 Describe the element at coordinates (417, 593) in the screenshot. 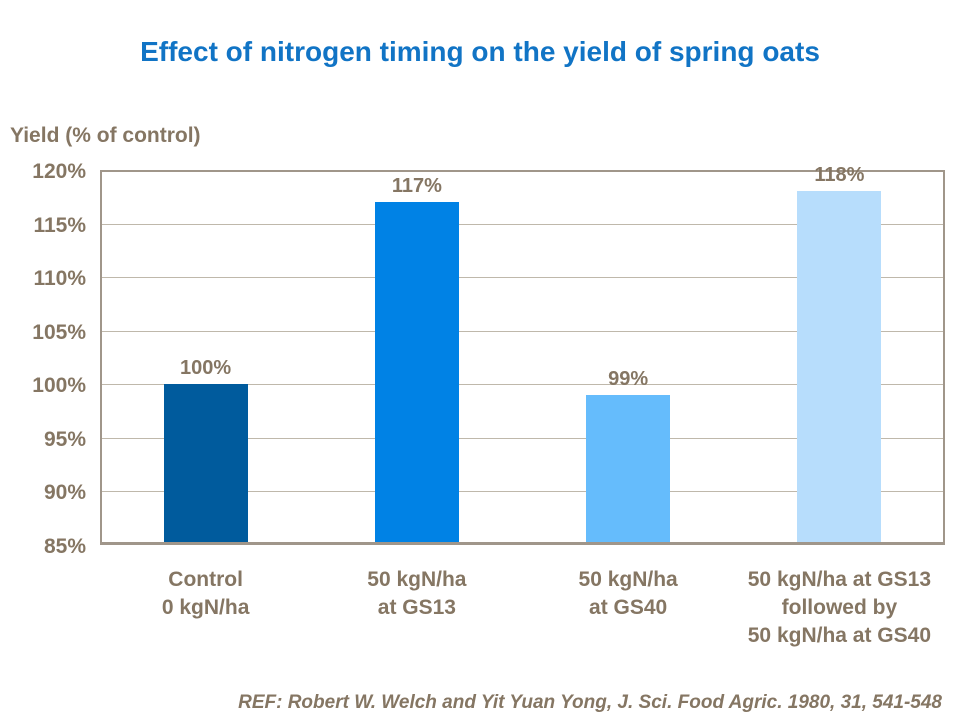

I see `x-category-label: 50 kgN/ha at GS13` at that location.